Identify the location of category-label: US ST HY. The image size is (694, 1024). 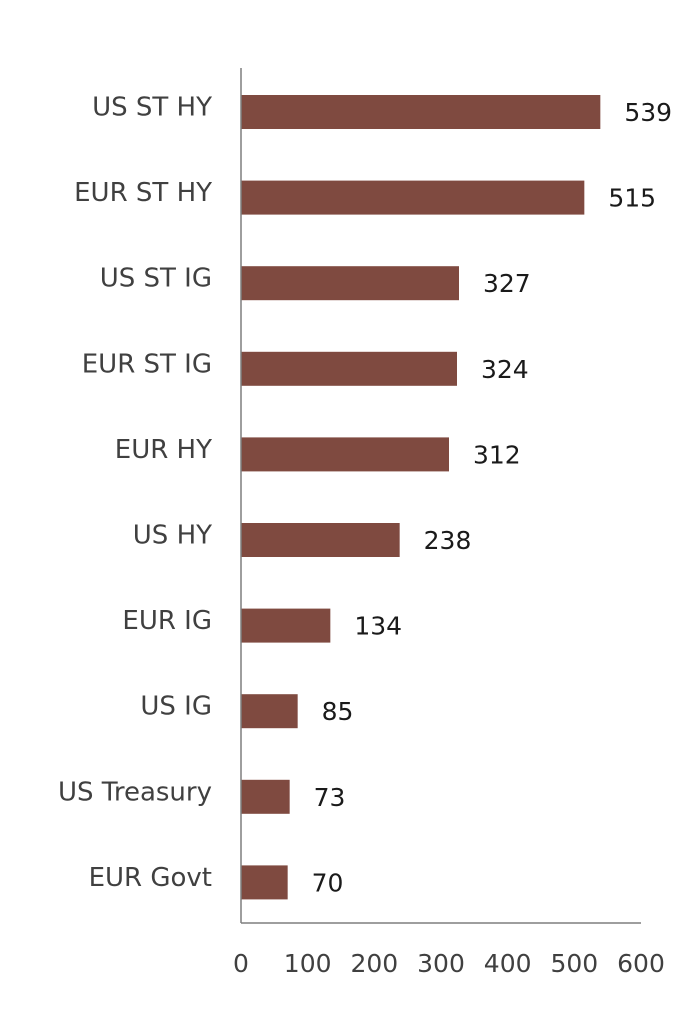
(152, 108).